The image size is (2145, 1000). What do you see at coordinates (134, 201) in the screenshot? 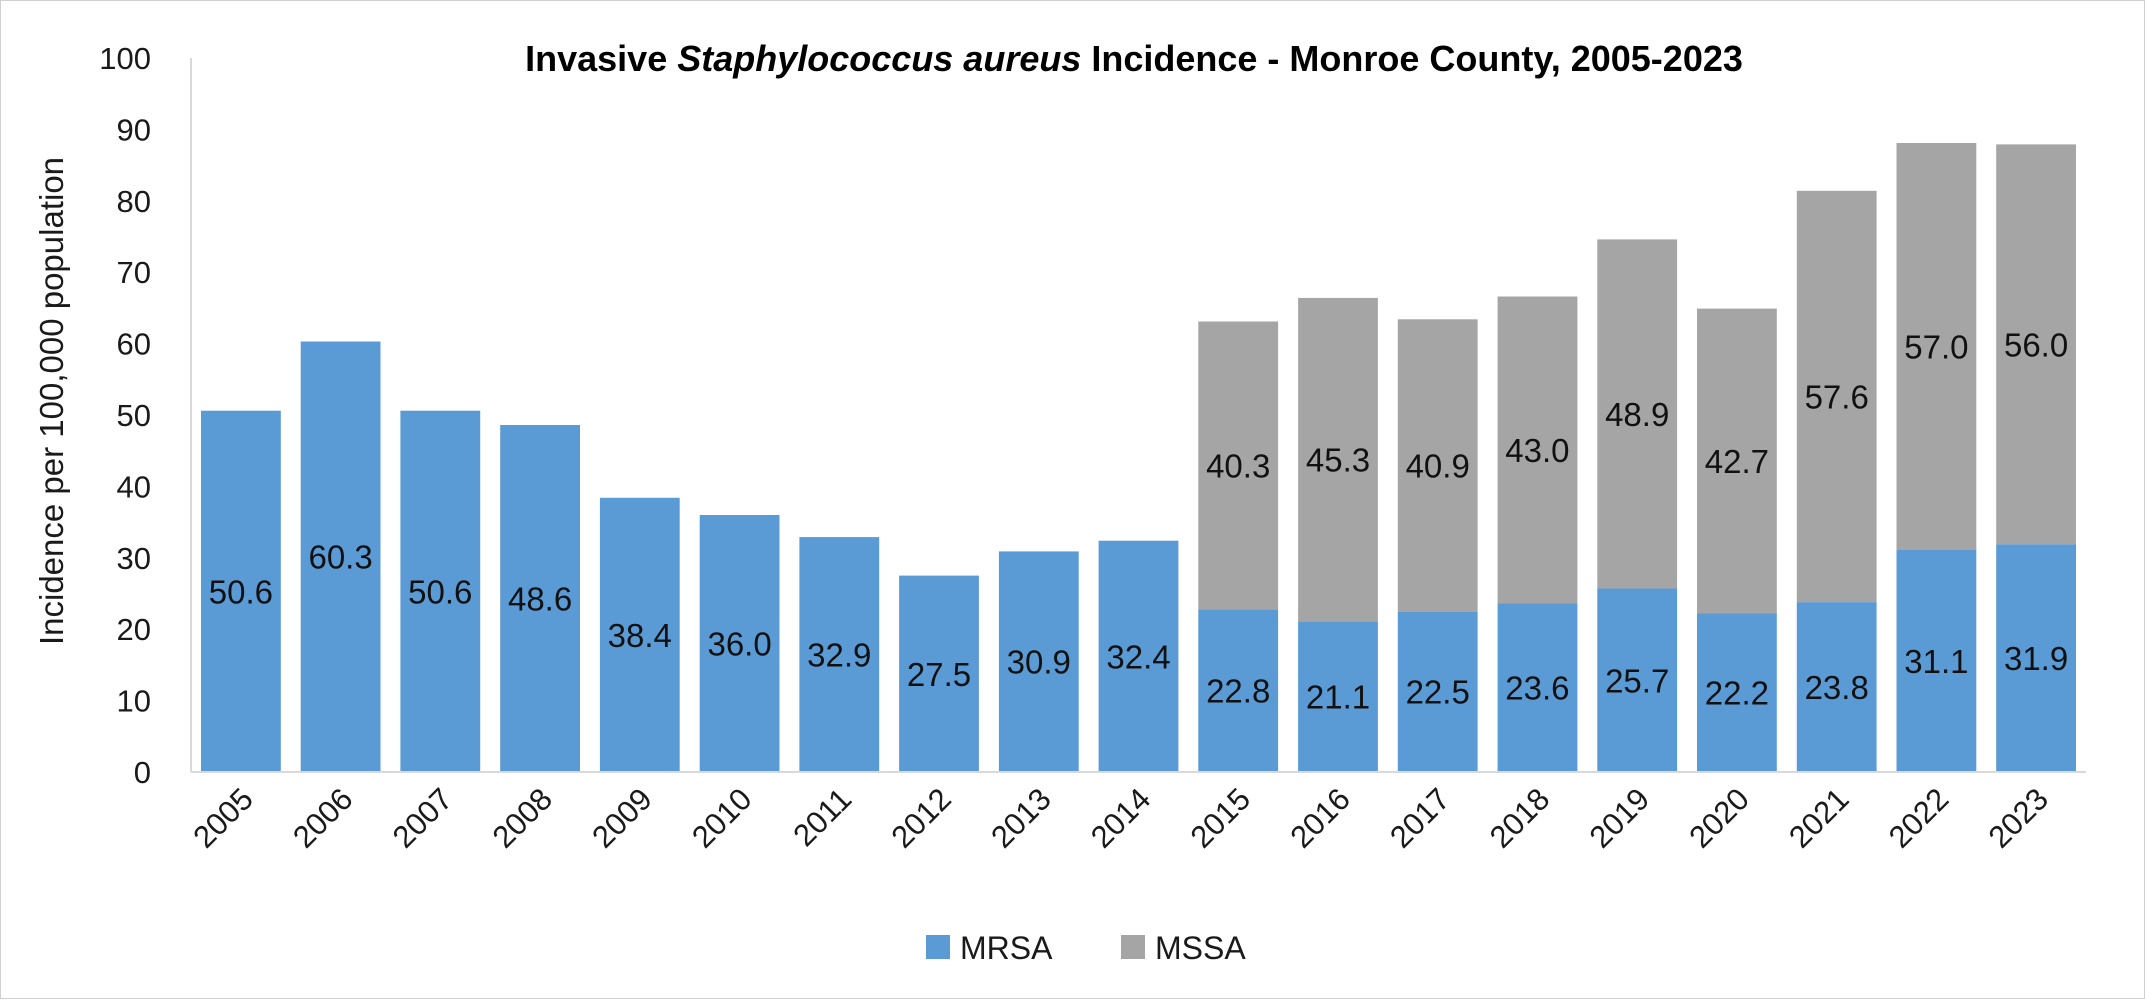
I see `y-tick-label: 80` at bounding box center [134, 201].